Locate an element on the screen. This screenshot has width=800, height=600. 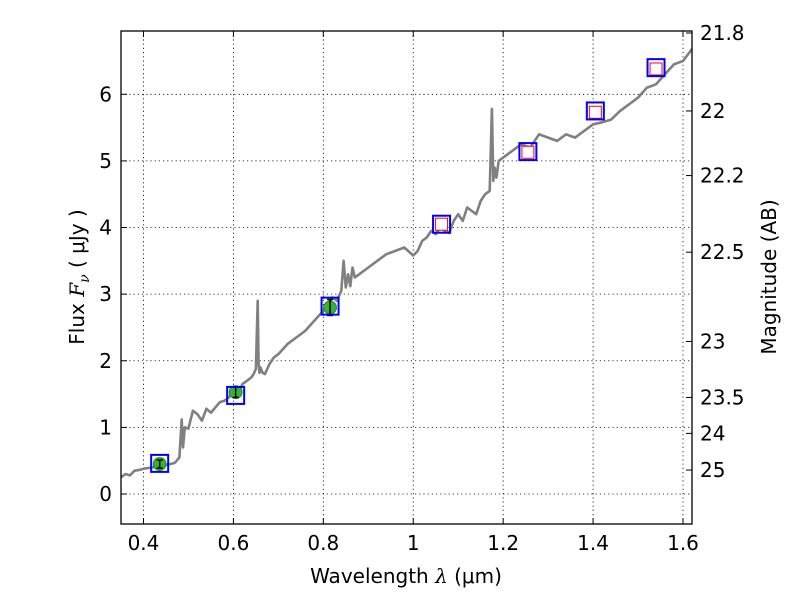
y2-tick-label: 24 is located at coordinates (712, 433).